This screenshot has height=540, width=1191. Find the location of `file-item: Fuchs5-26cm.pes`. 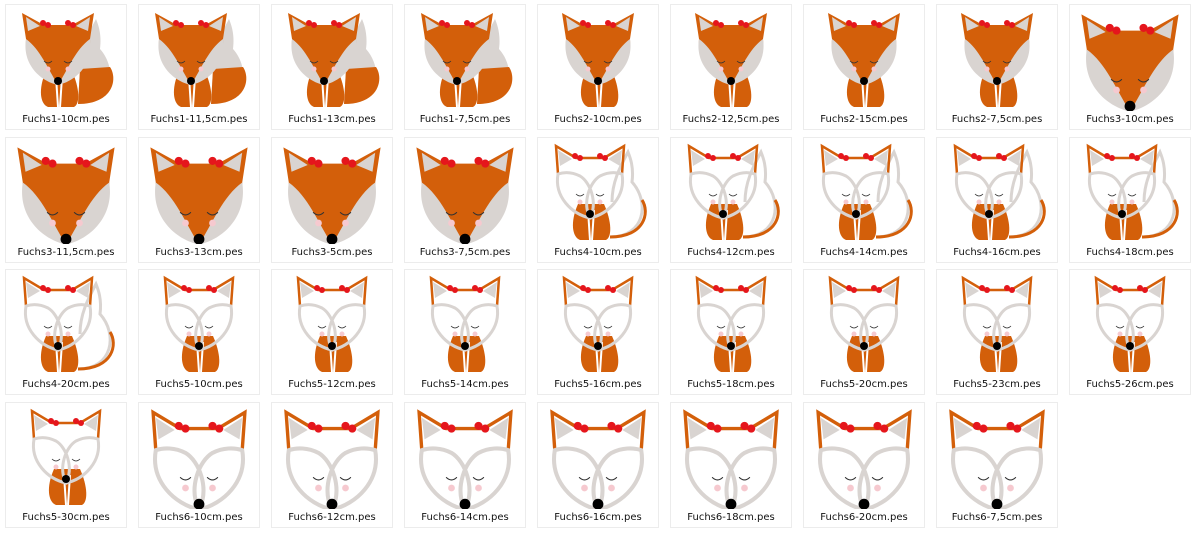

file-item: Fuchs5-26cm.pes is located at coordinates (1130, 332).